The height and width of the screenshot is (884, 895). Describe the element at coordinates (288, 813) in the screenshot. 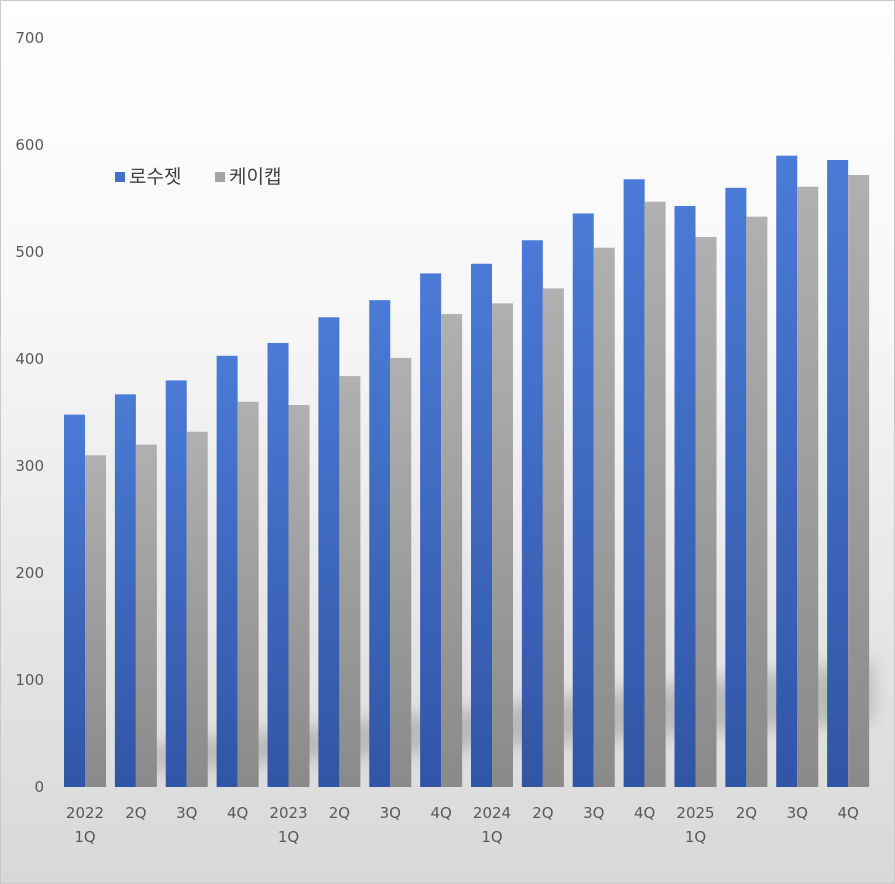

I see `x-tick-label: 2023` at that location.